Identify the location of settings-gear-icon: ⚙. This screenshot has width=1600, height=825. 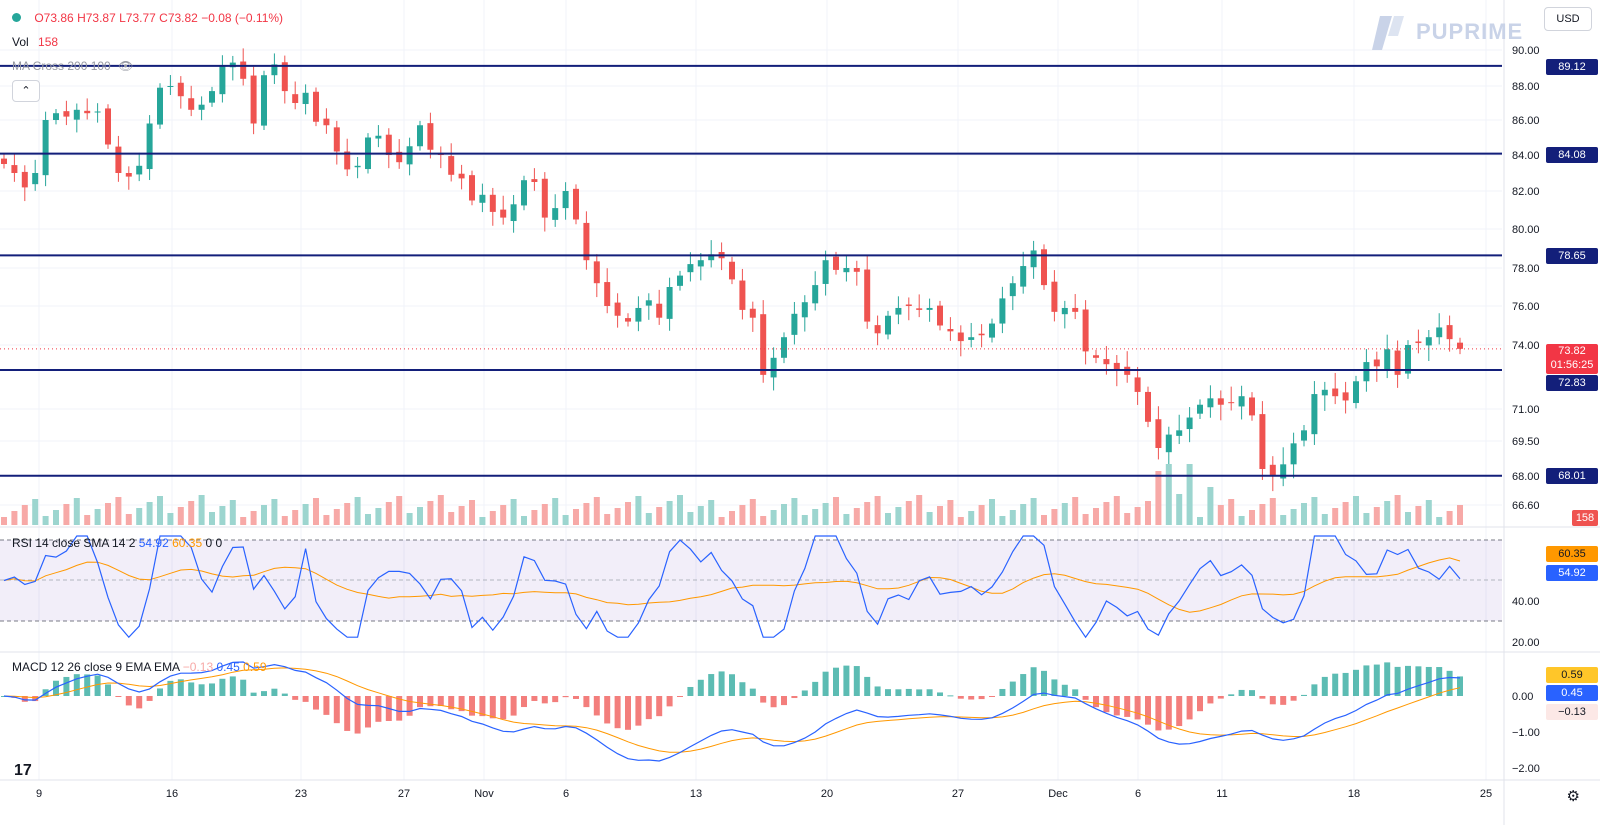
(1573, 796).